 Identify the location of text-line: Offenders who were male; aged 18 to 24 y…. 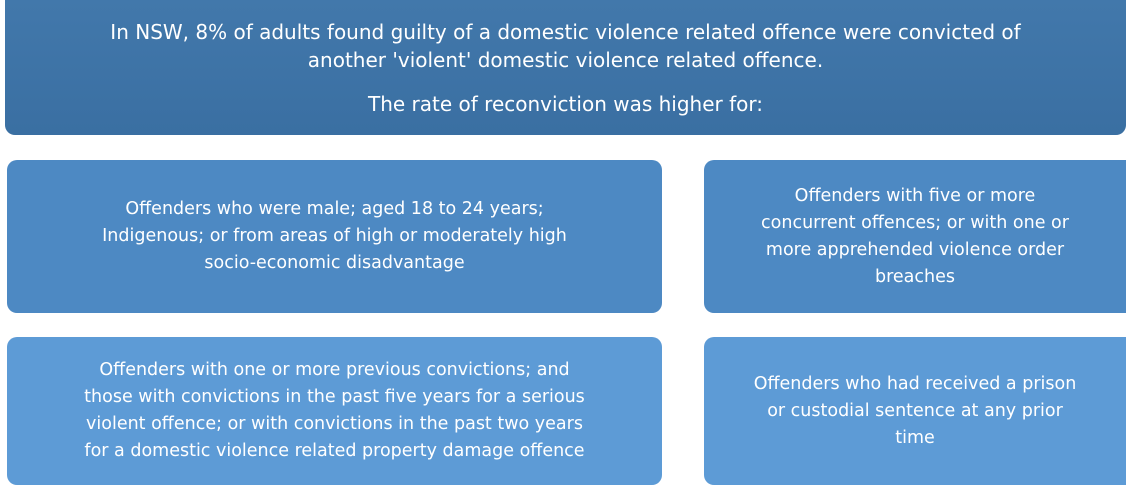
(334, 209).